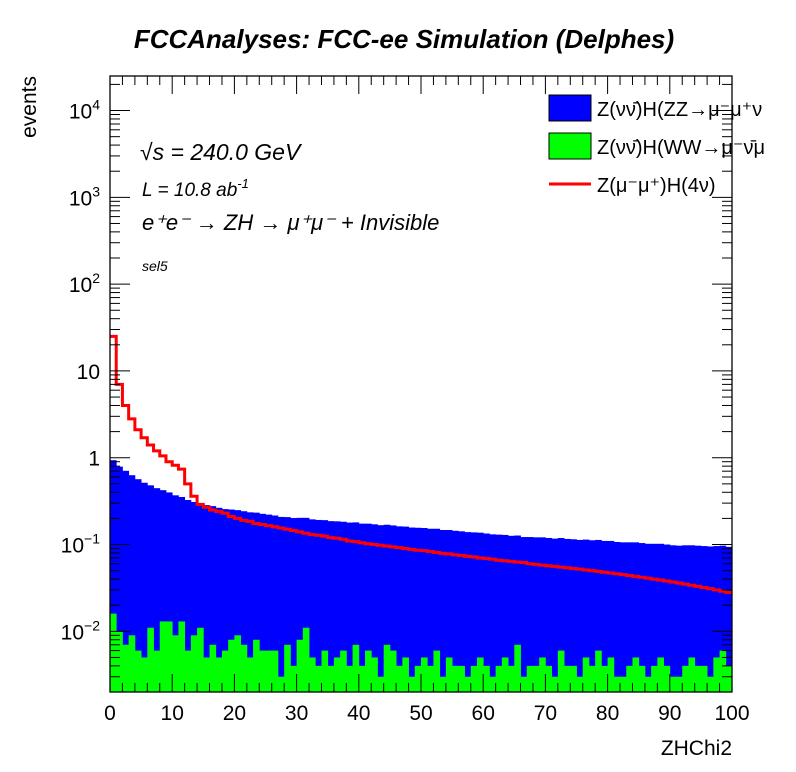 The width and height of the screenshot is (796, 772). Describe the element at coordinates (172, 713) in the screenshot. I see `x-tick-label: 10` at that location.